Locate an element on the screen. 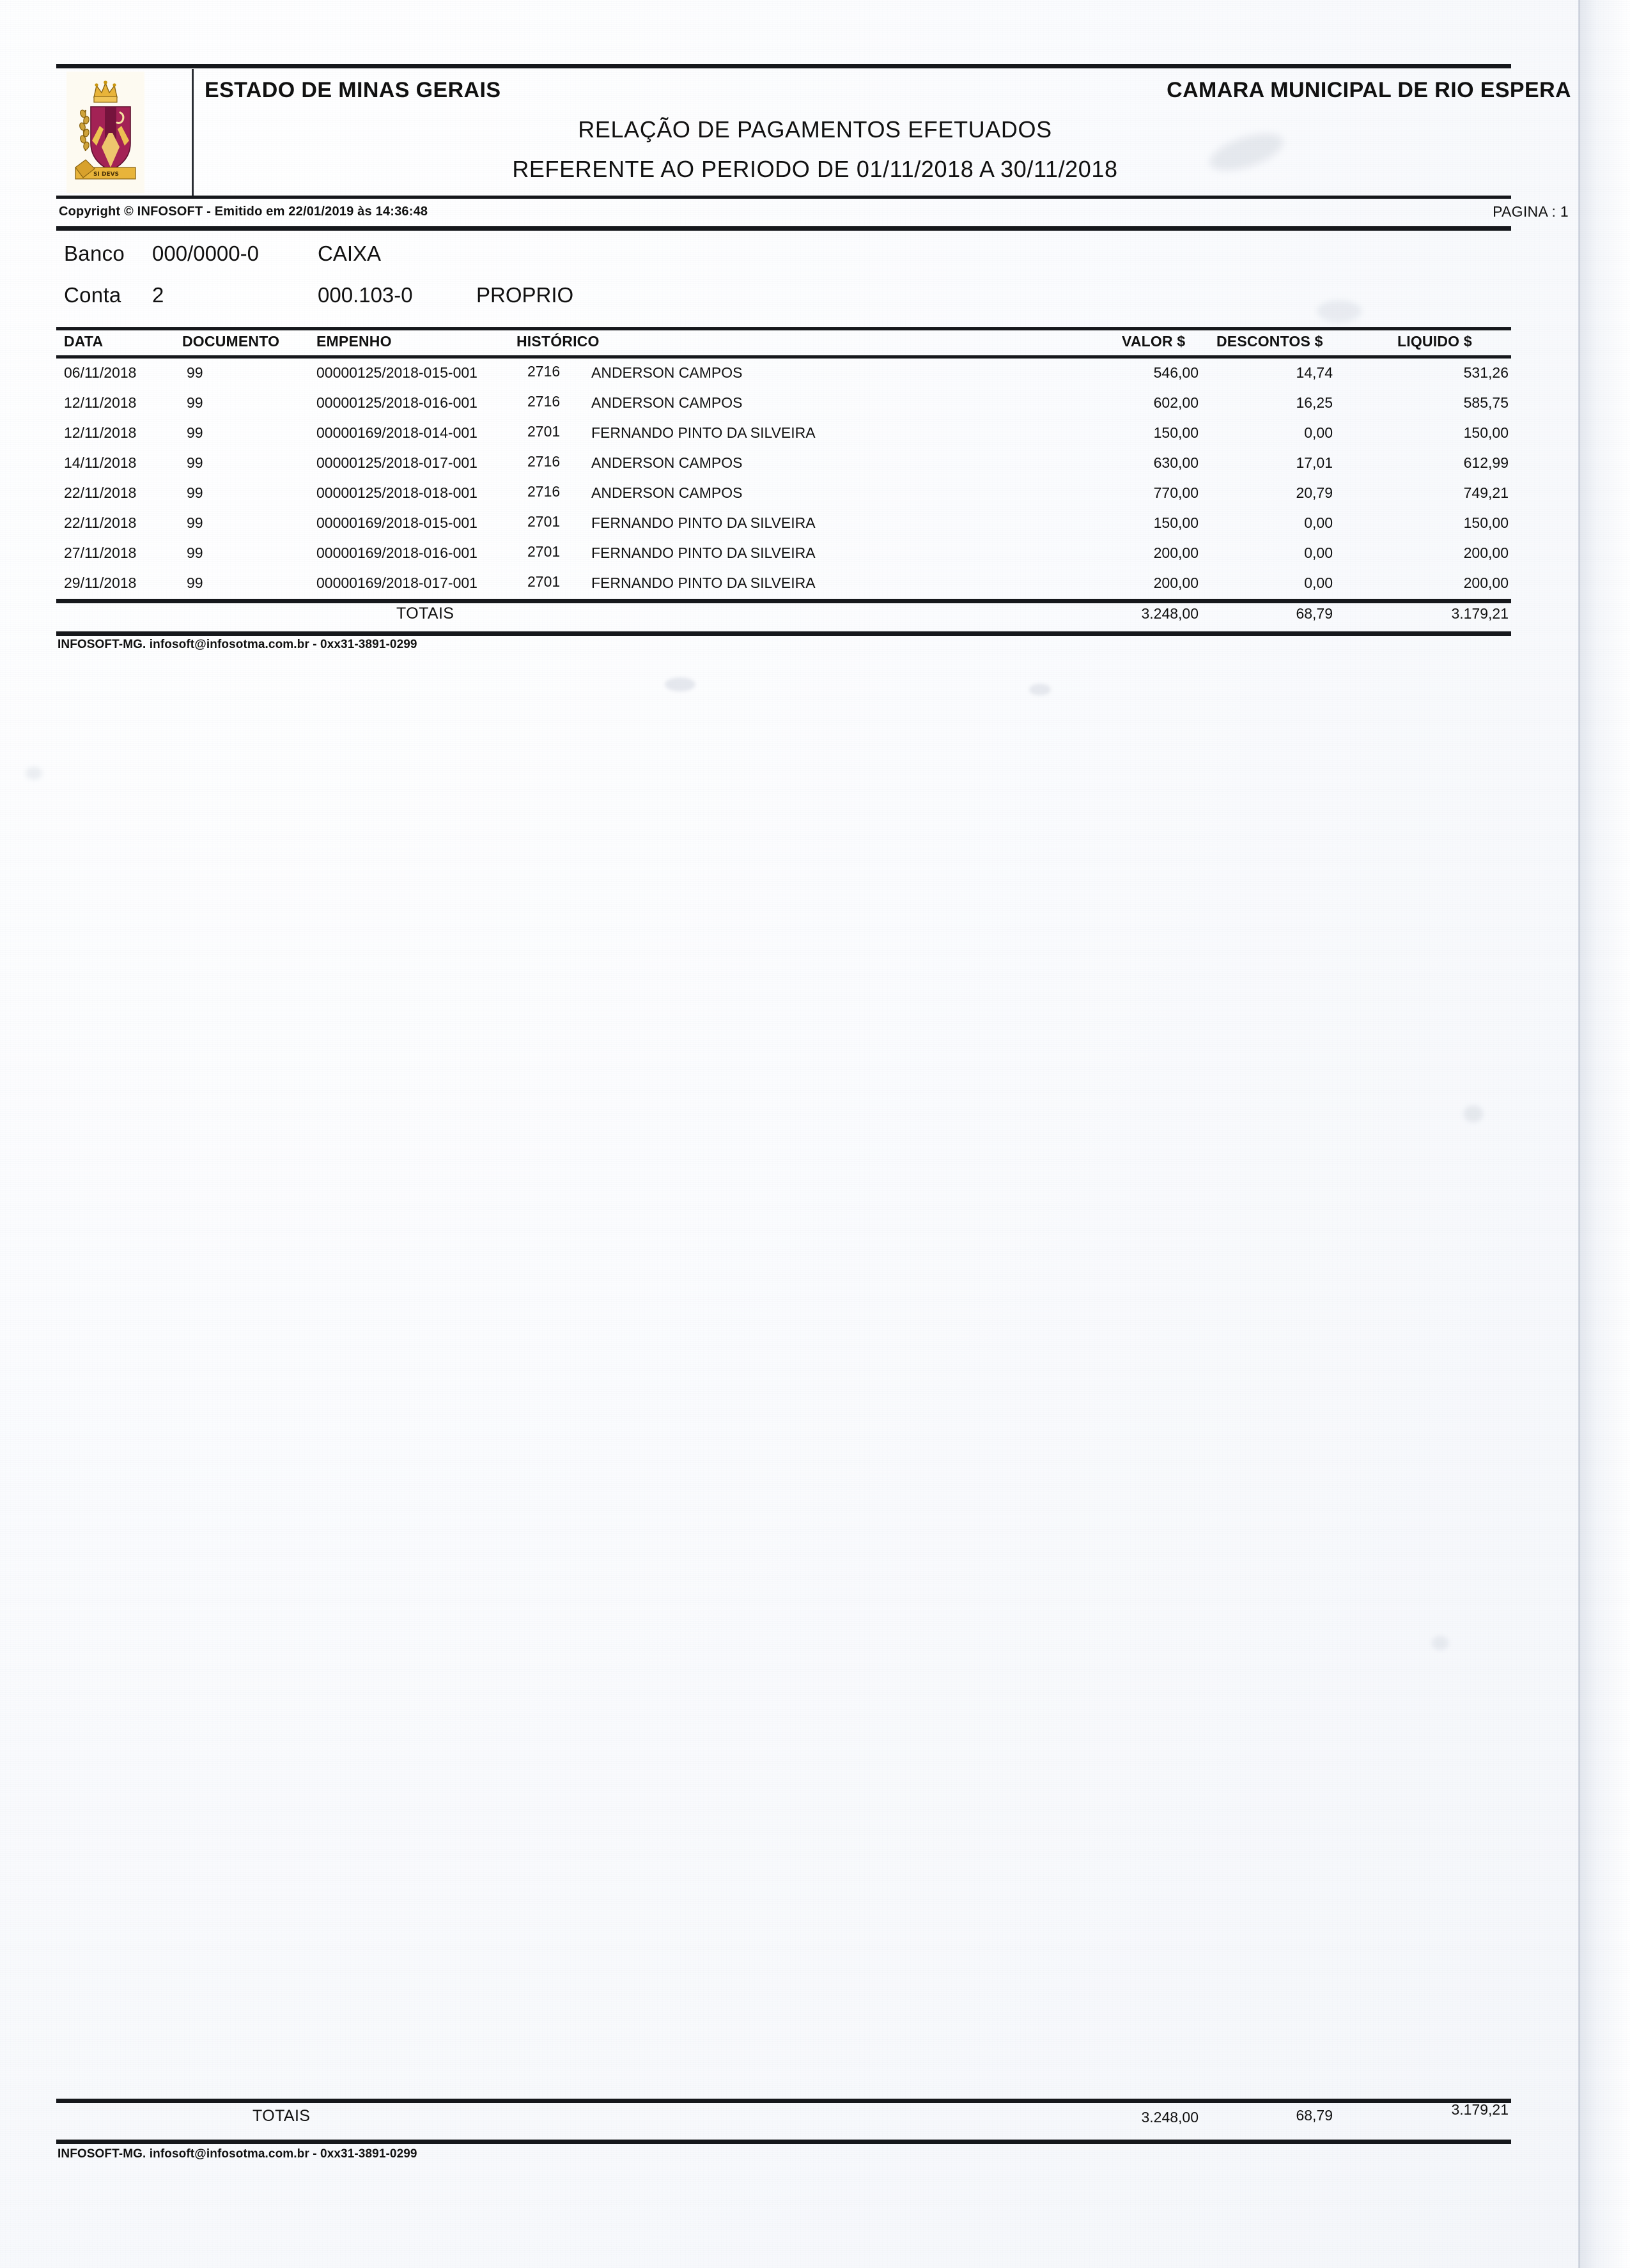 Image resolution: width=1630 pixels, height=2268 pixels. totals-liquido: 3.179,21 is located at coordinates (1480, 614).